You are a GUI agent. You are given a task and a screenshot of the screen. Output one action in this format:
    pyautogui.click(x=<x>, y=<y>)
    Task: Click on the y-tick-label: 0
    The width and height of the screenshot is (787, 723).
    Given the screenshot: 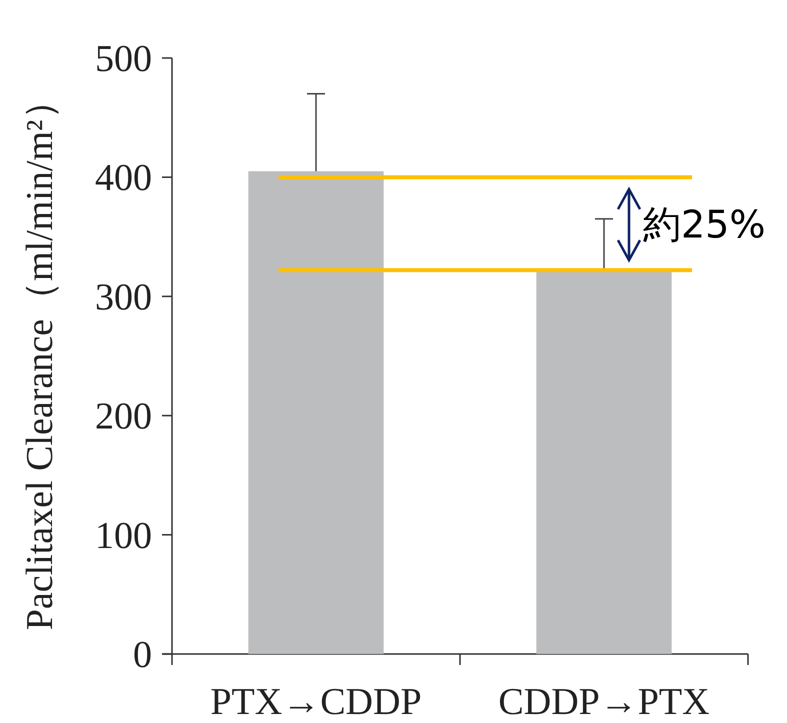 What is the action you would take?
    pyautogui.click(x=142, y=655)
    